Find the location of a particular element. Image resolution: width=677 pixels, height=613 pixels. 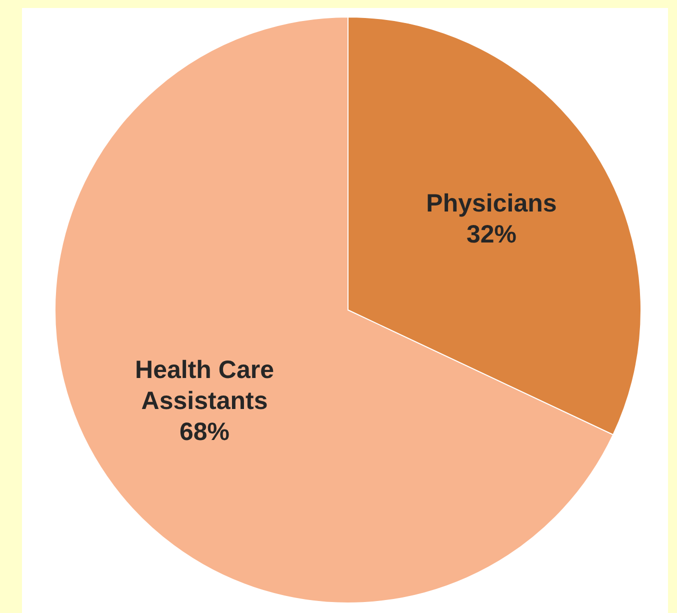

slice-label: Physicians is located at coordinates (491, 203).